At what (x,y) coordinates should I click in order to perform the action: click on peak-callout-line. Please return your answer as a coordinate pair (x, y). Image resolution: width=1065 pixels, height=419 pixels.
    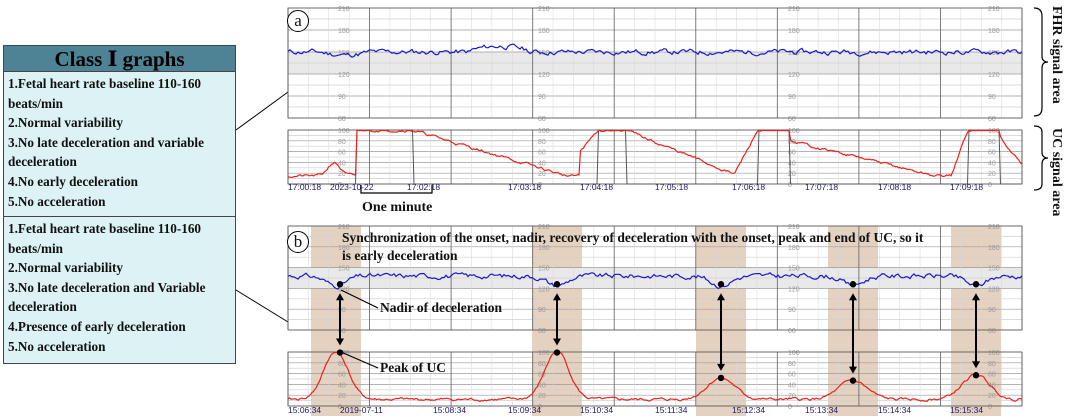
    Looking at the image, I should click on (359, 360).